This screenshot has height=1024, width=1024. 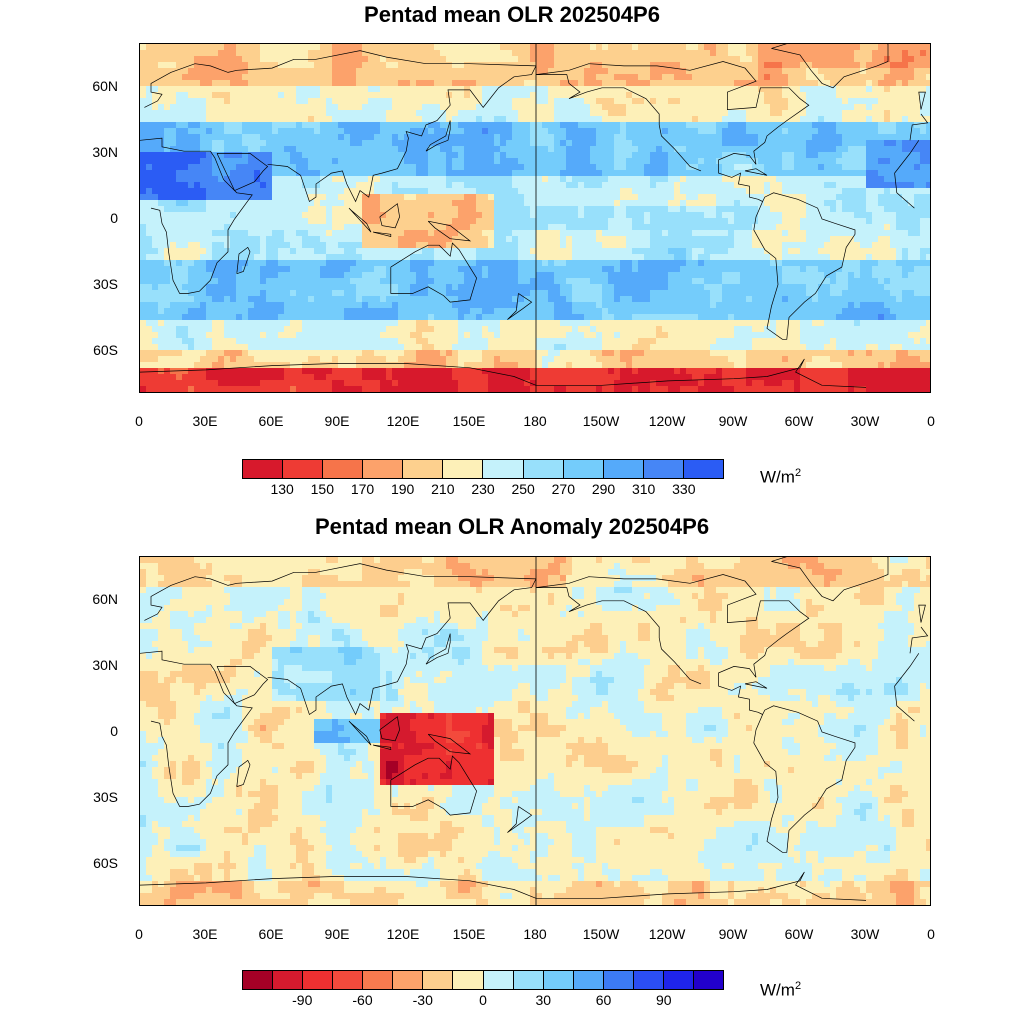 I want to click on panel1-colorbar, so click(x=483, y=469).